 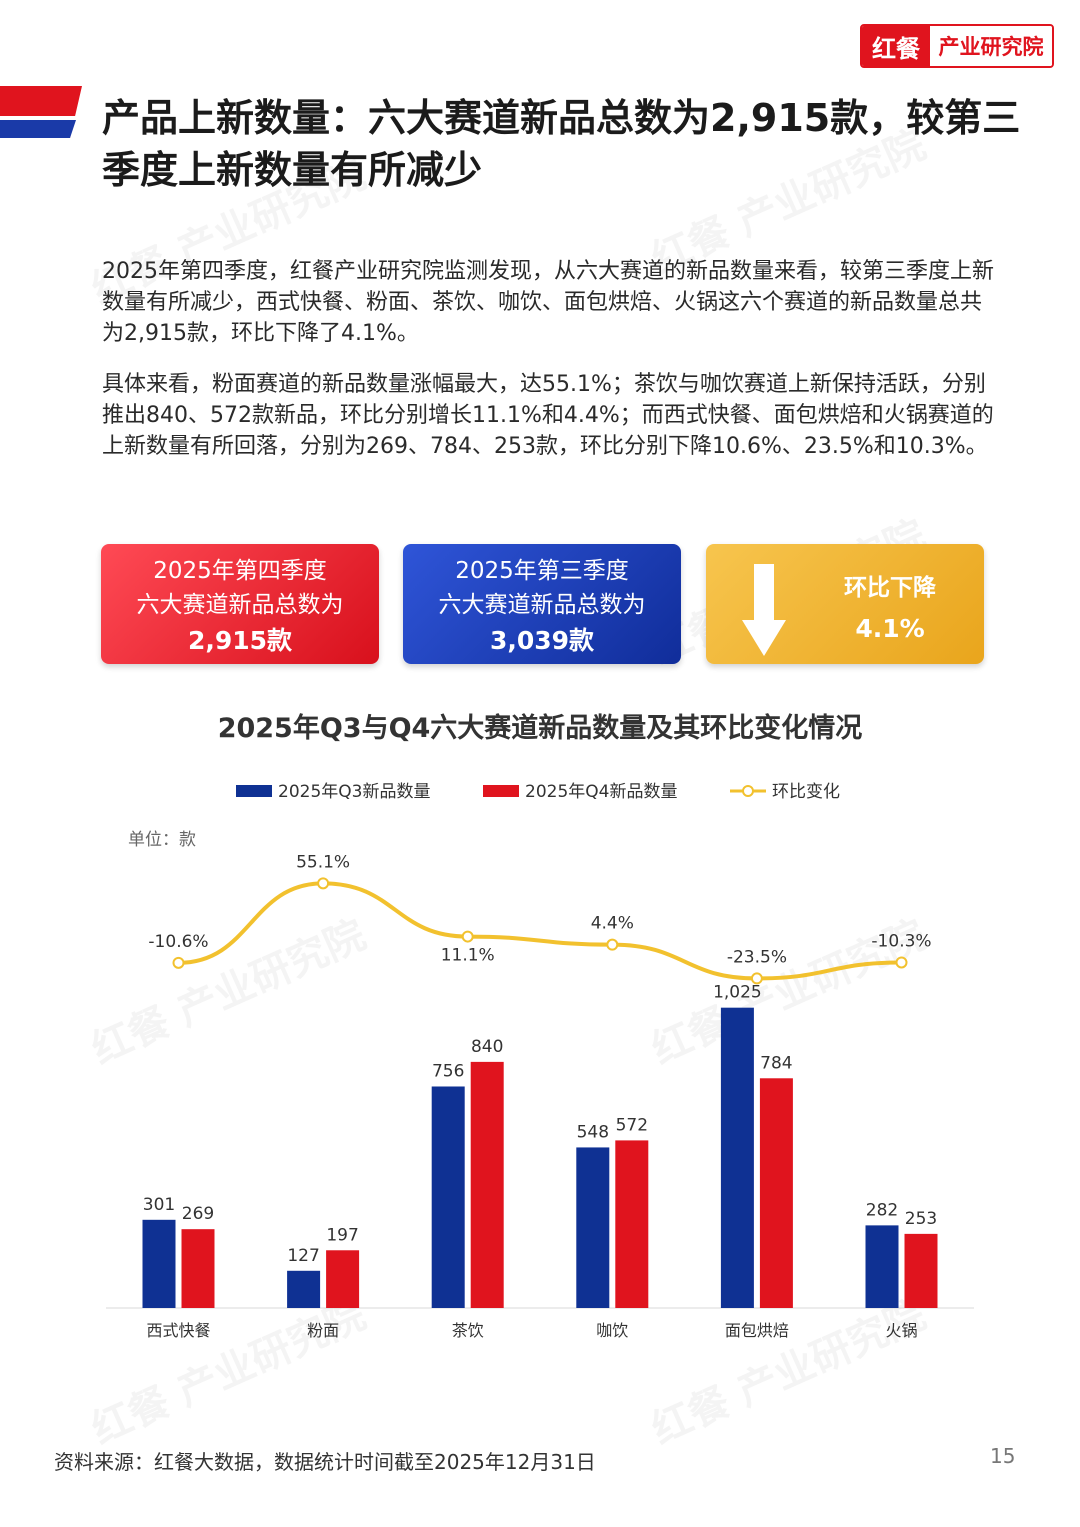 I want to click on bar-label-q4-5: 784, so click(x=776, y=1063).